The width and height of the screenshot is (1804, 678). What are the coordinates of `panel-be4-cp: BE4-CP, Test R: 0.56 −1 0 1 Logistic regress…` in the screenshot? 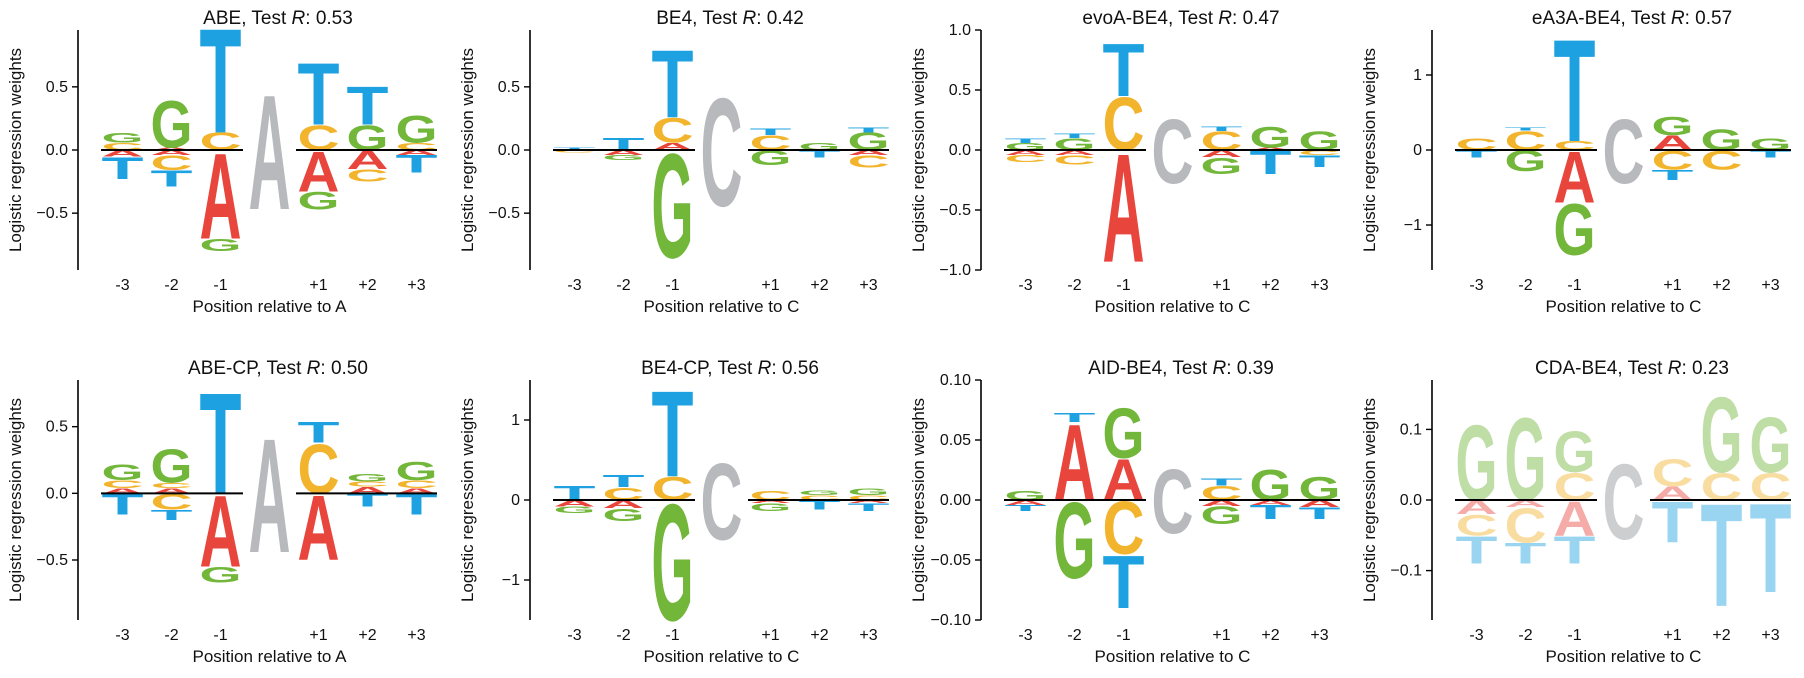 It's located at (673, 512).